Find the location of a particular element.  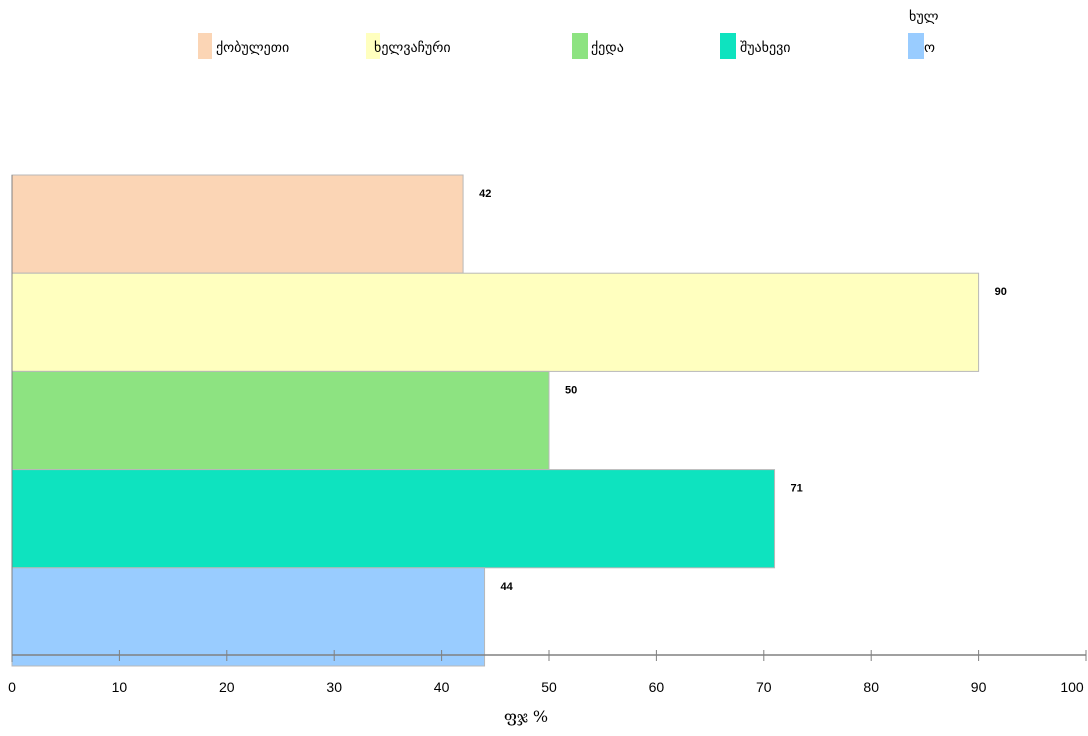

legend-label: შუახევი is located at coordinates (765, 48).